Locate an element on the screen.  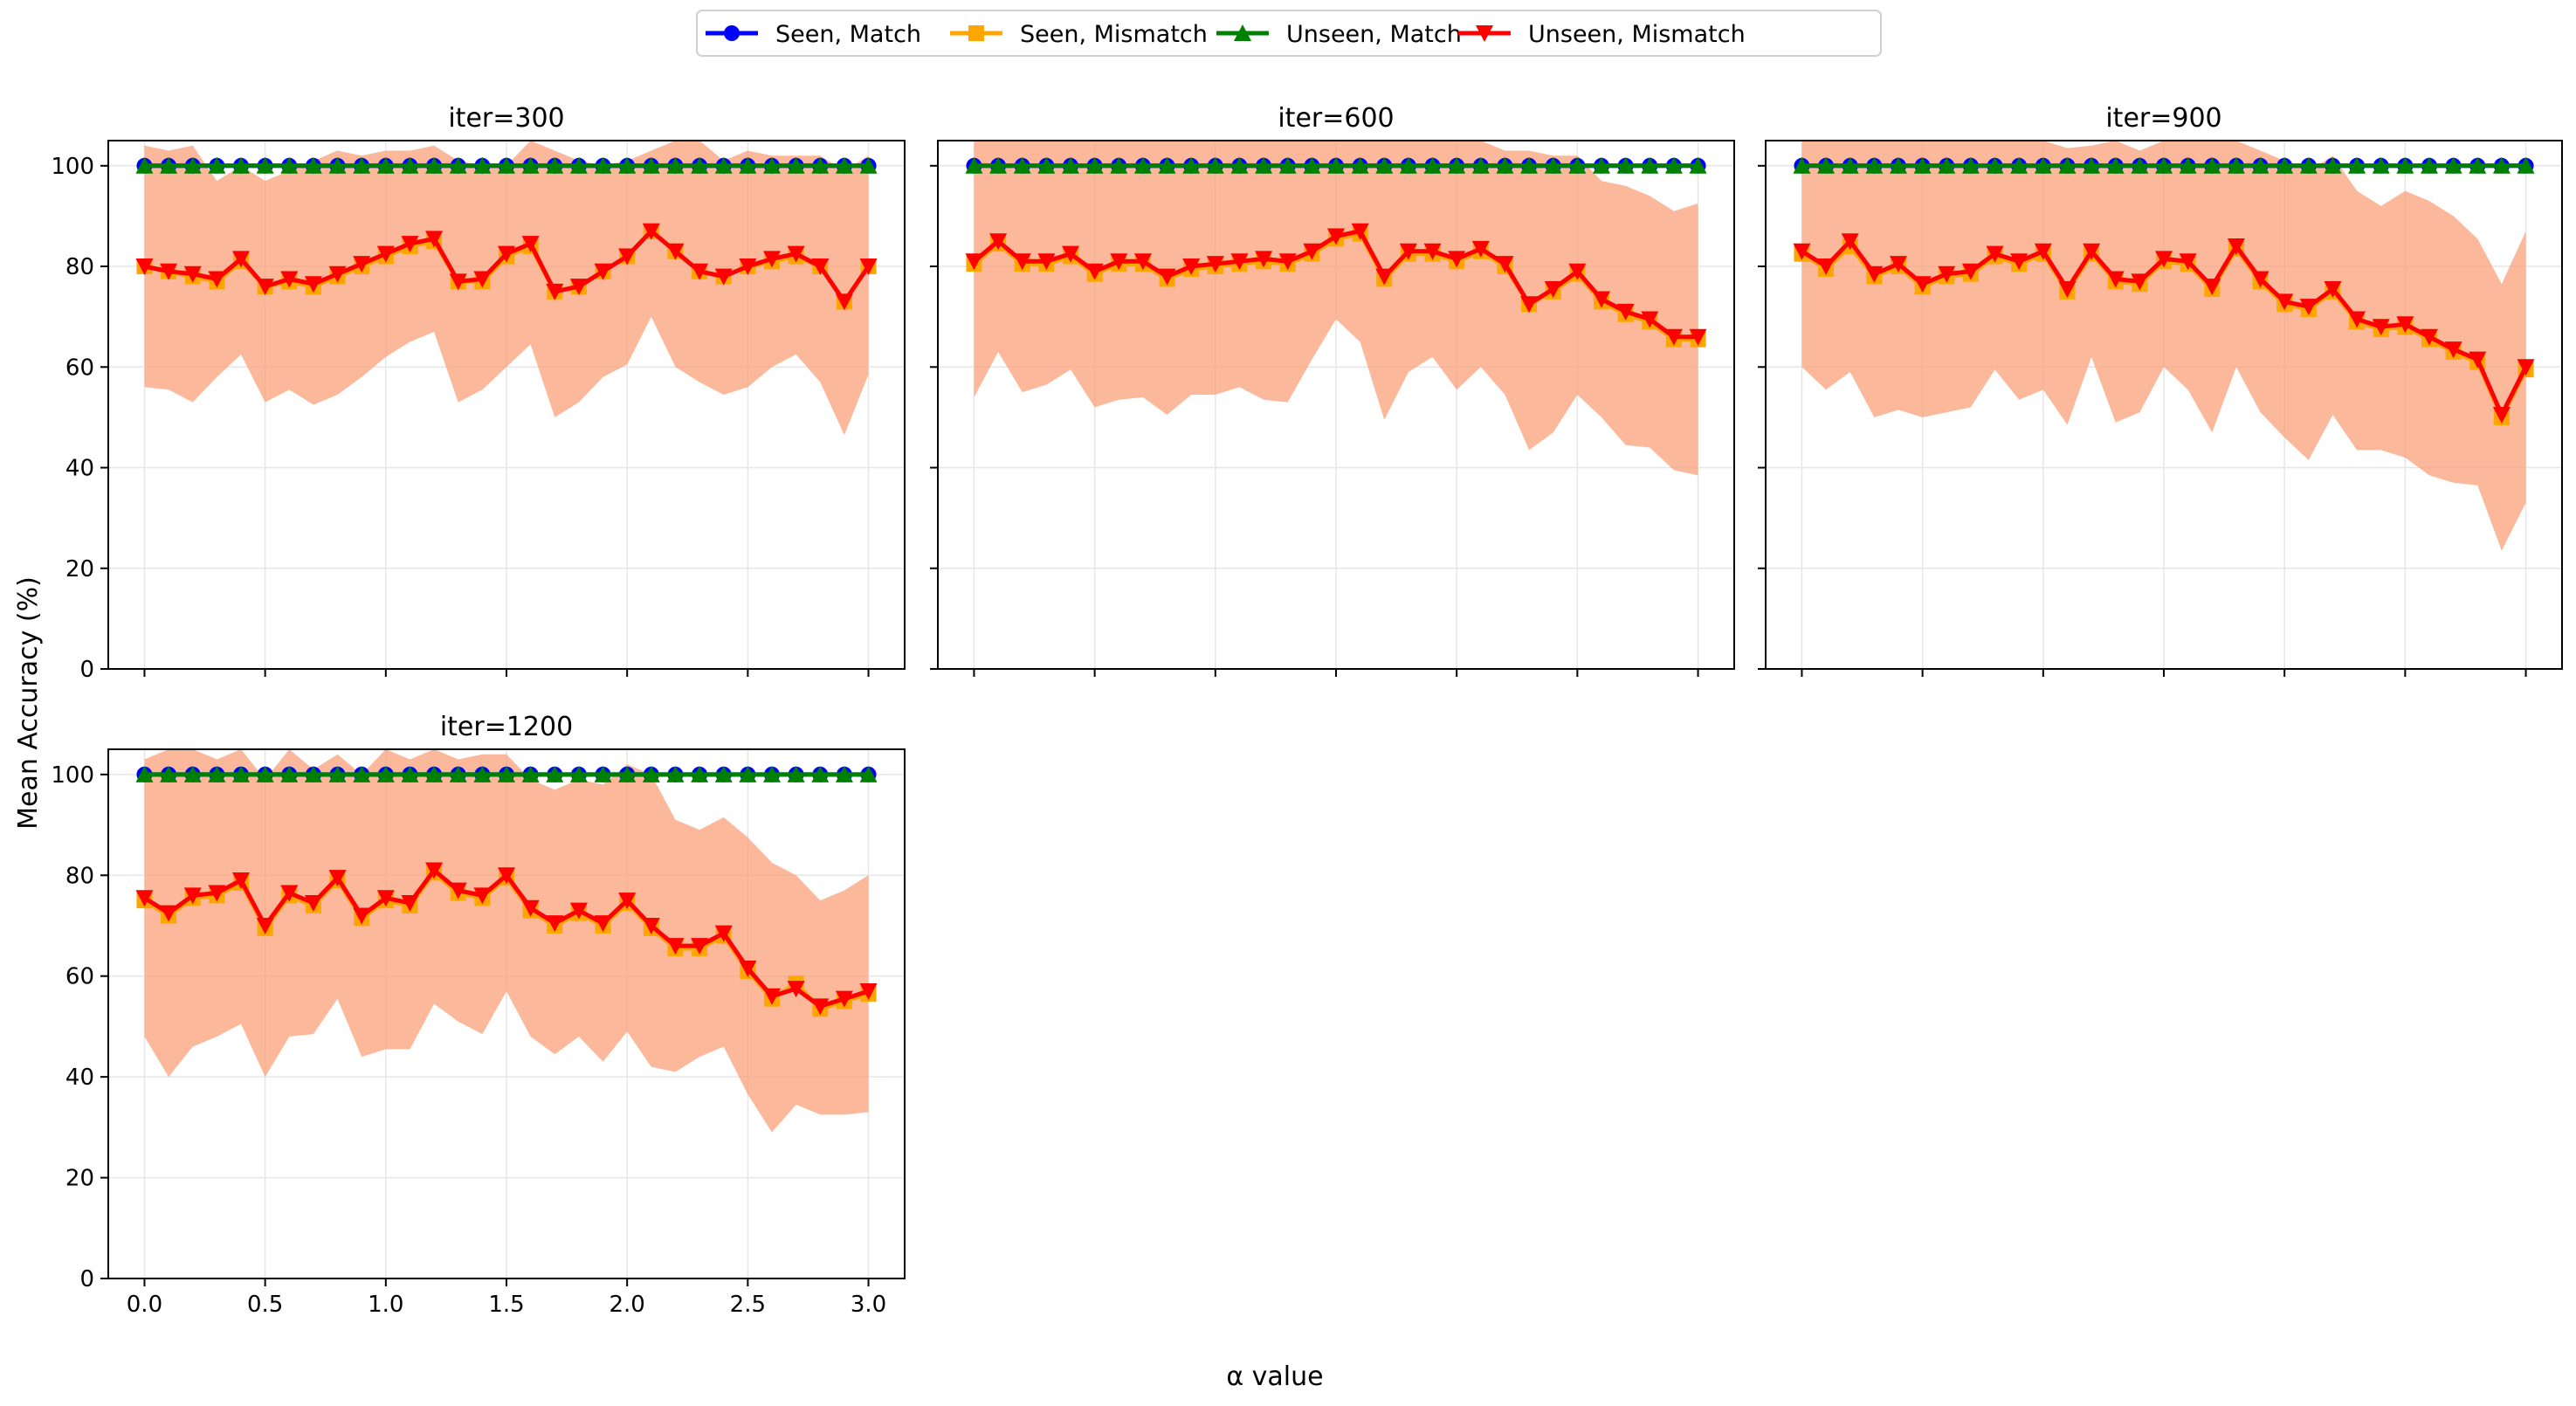
y-tick-label: 100 is located at coordinates (72, 167).